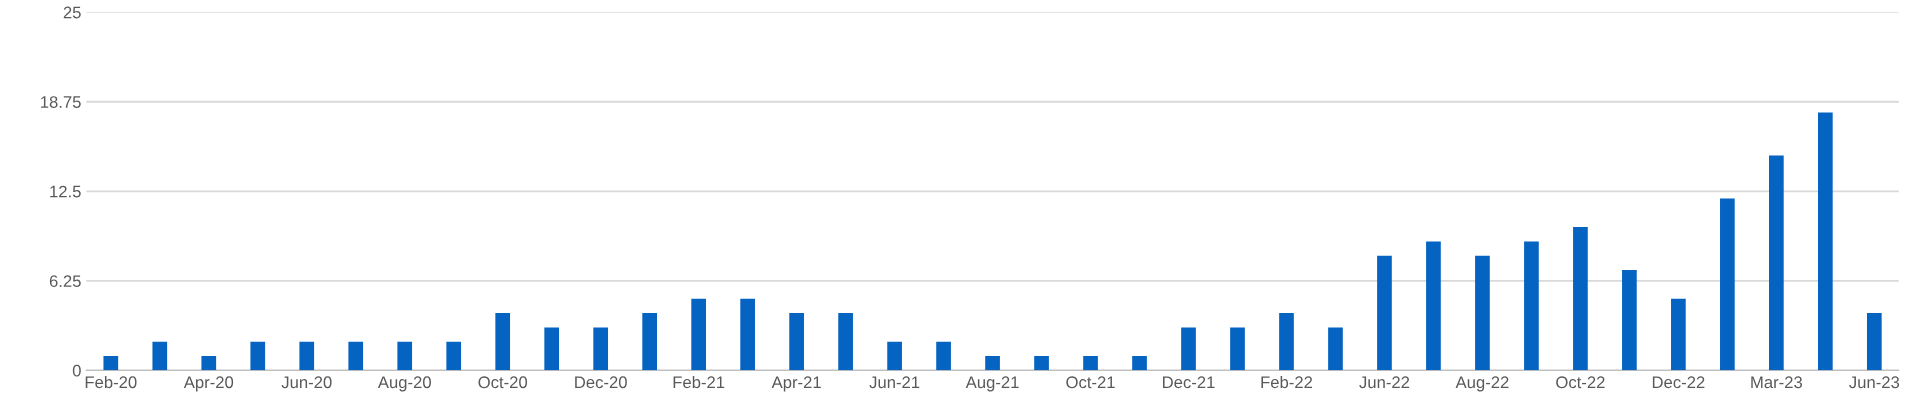  What do you see at coordinates (208, 384) in the screenshot?
I see `x-tick-label: Apr-20` at bounding box center [208, 384].